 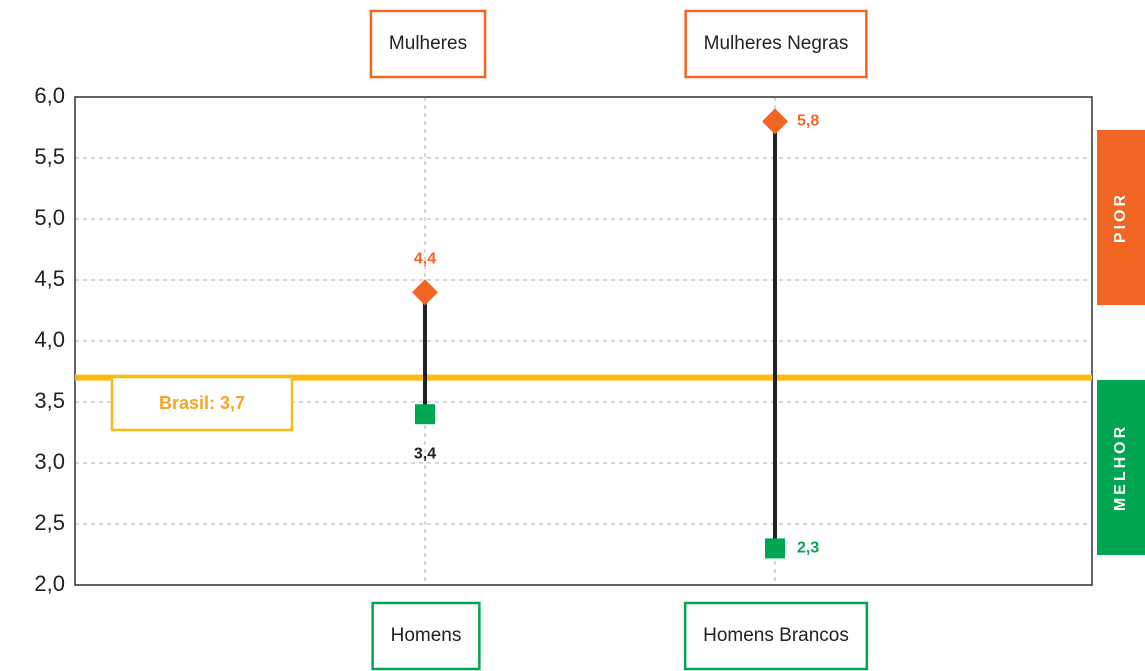 I want to click on side-band-label: PIOR, so click(x=1120, y=217).